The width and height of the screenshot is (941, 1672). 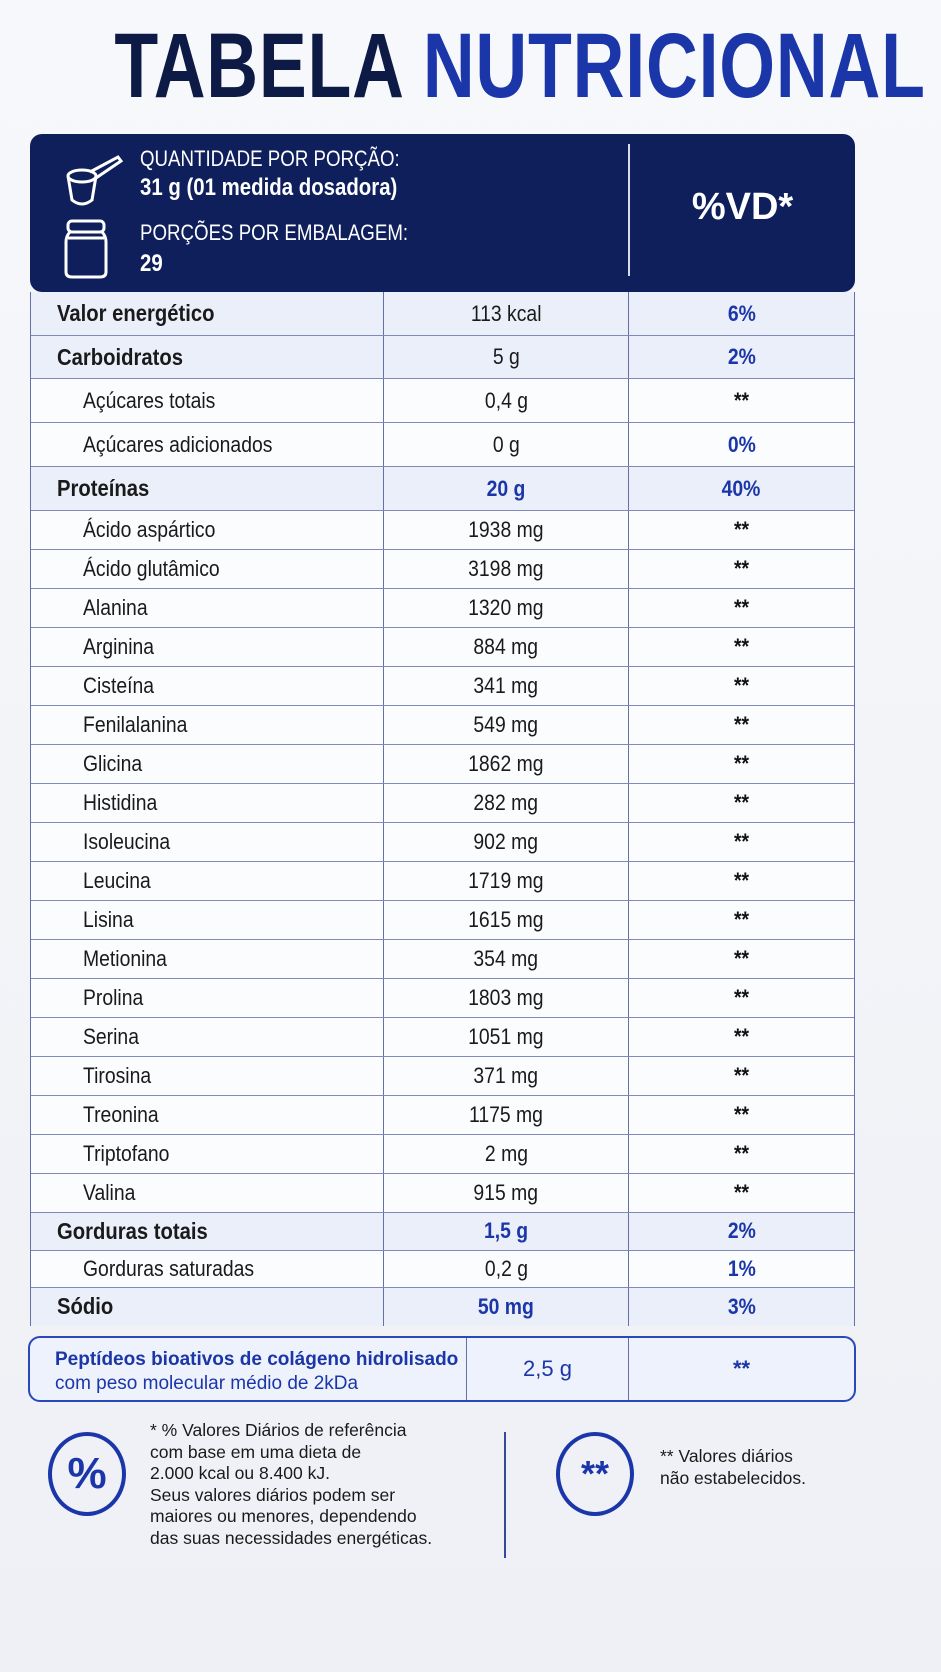 I want to click on table-row: Histidina 282 mg **, so click(x=442, y=803).